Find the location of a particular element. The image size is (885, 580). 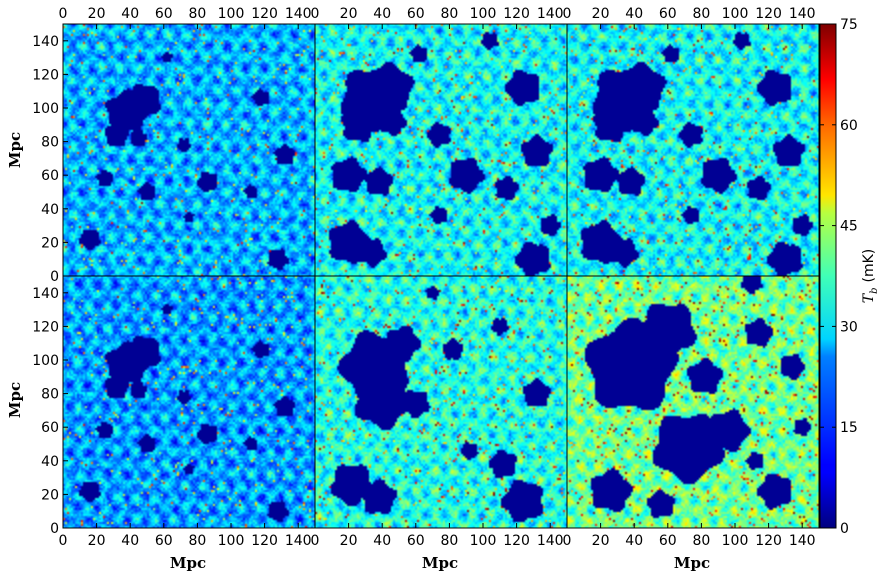

colorbar-tick-label: 45 is located at coordinates (849, 227).